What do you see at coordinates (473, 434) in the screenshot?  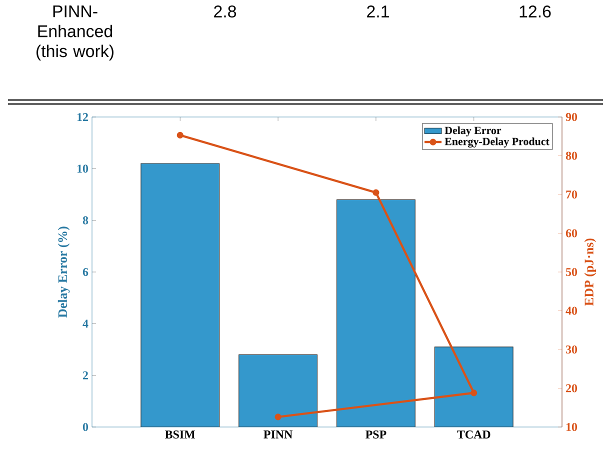 I see `x-tick-label: TCAD` at bounding box center [473, 434].